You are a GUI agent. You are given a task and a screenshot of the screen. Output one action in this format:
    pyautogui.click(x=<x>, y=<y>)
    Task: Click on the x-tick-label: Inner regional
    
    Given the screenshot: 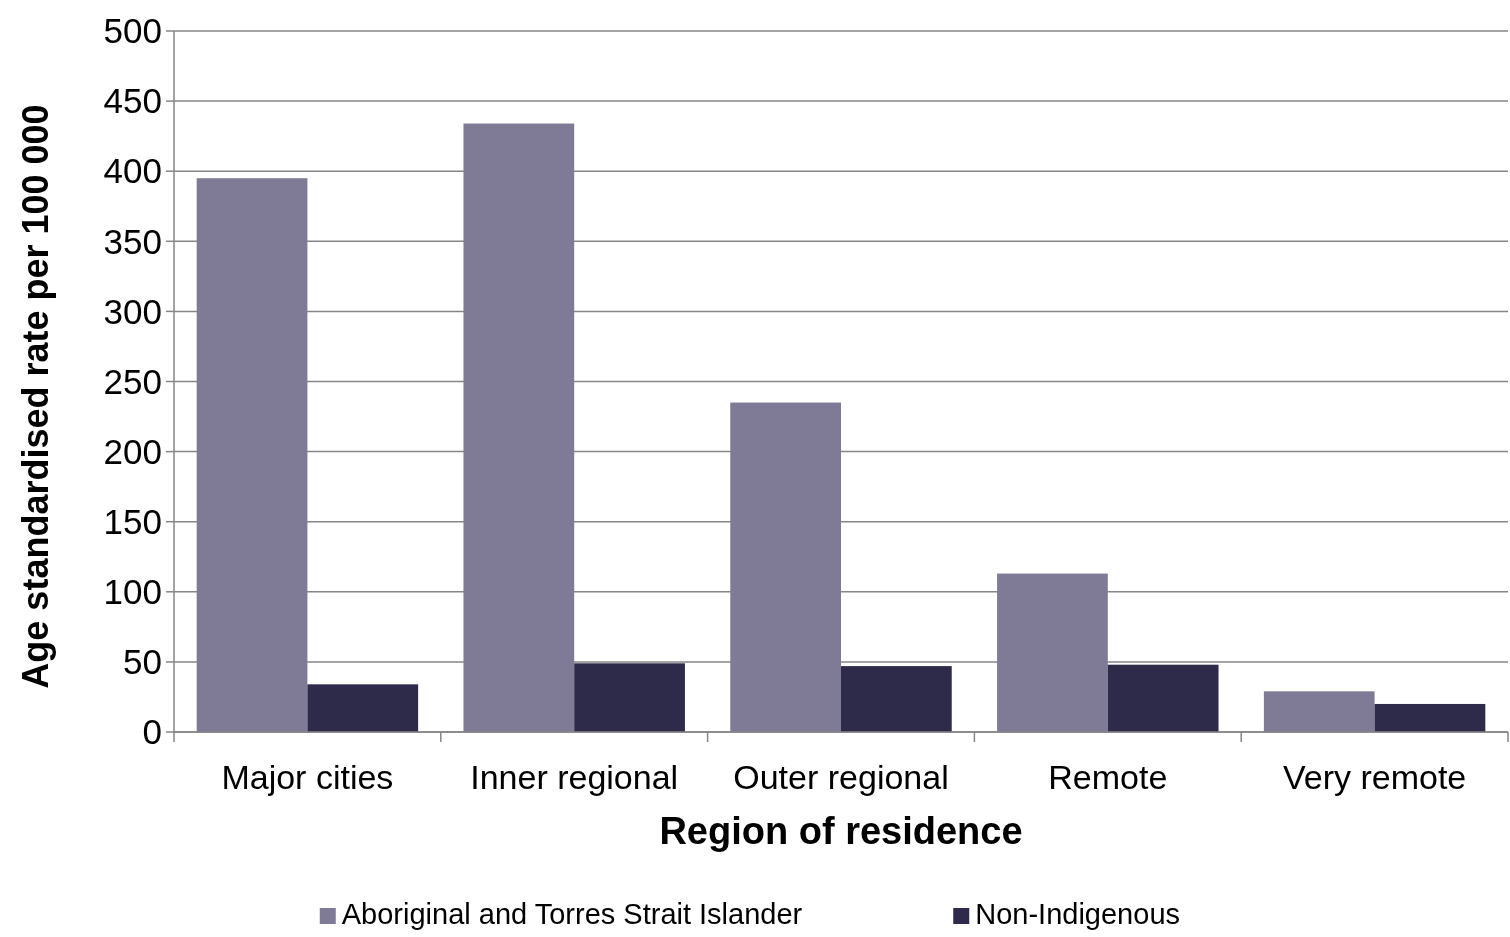 What is the action you would take?
    pyautogui.click(x=574, y=777)
    